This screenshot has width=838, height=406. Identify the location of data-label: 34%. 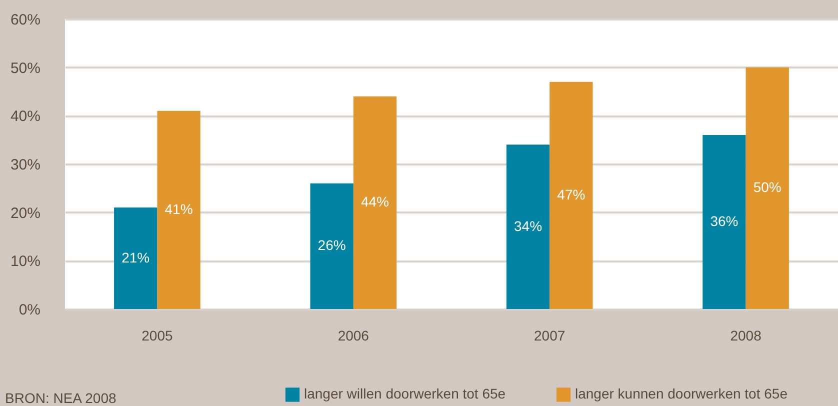
(528, 226).